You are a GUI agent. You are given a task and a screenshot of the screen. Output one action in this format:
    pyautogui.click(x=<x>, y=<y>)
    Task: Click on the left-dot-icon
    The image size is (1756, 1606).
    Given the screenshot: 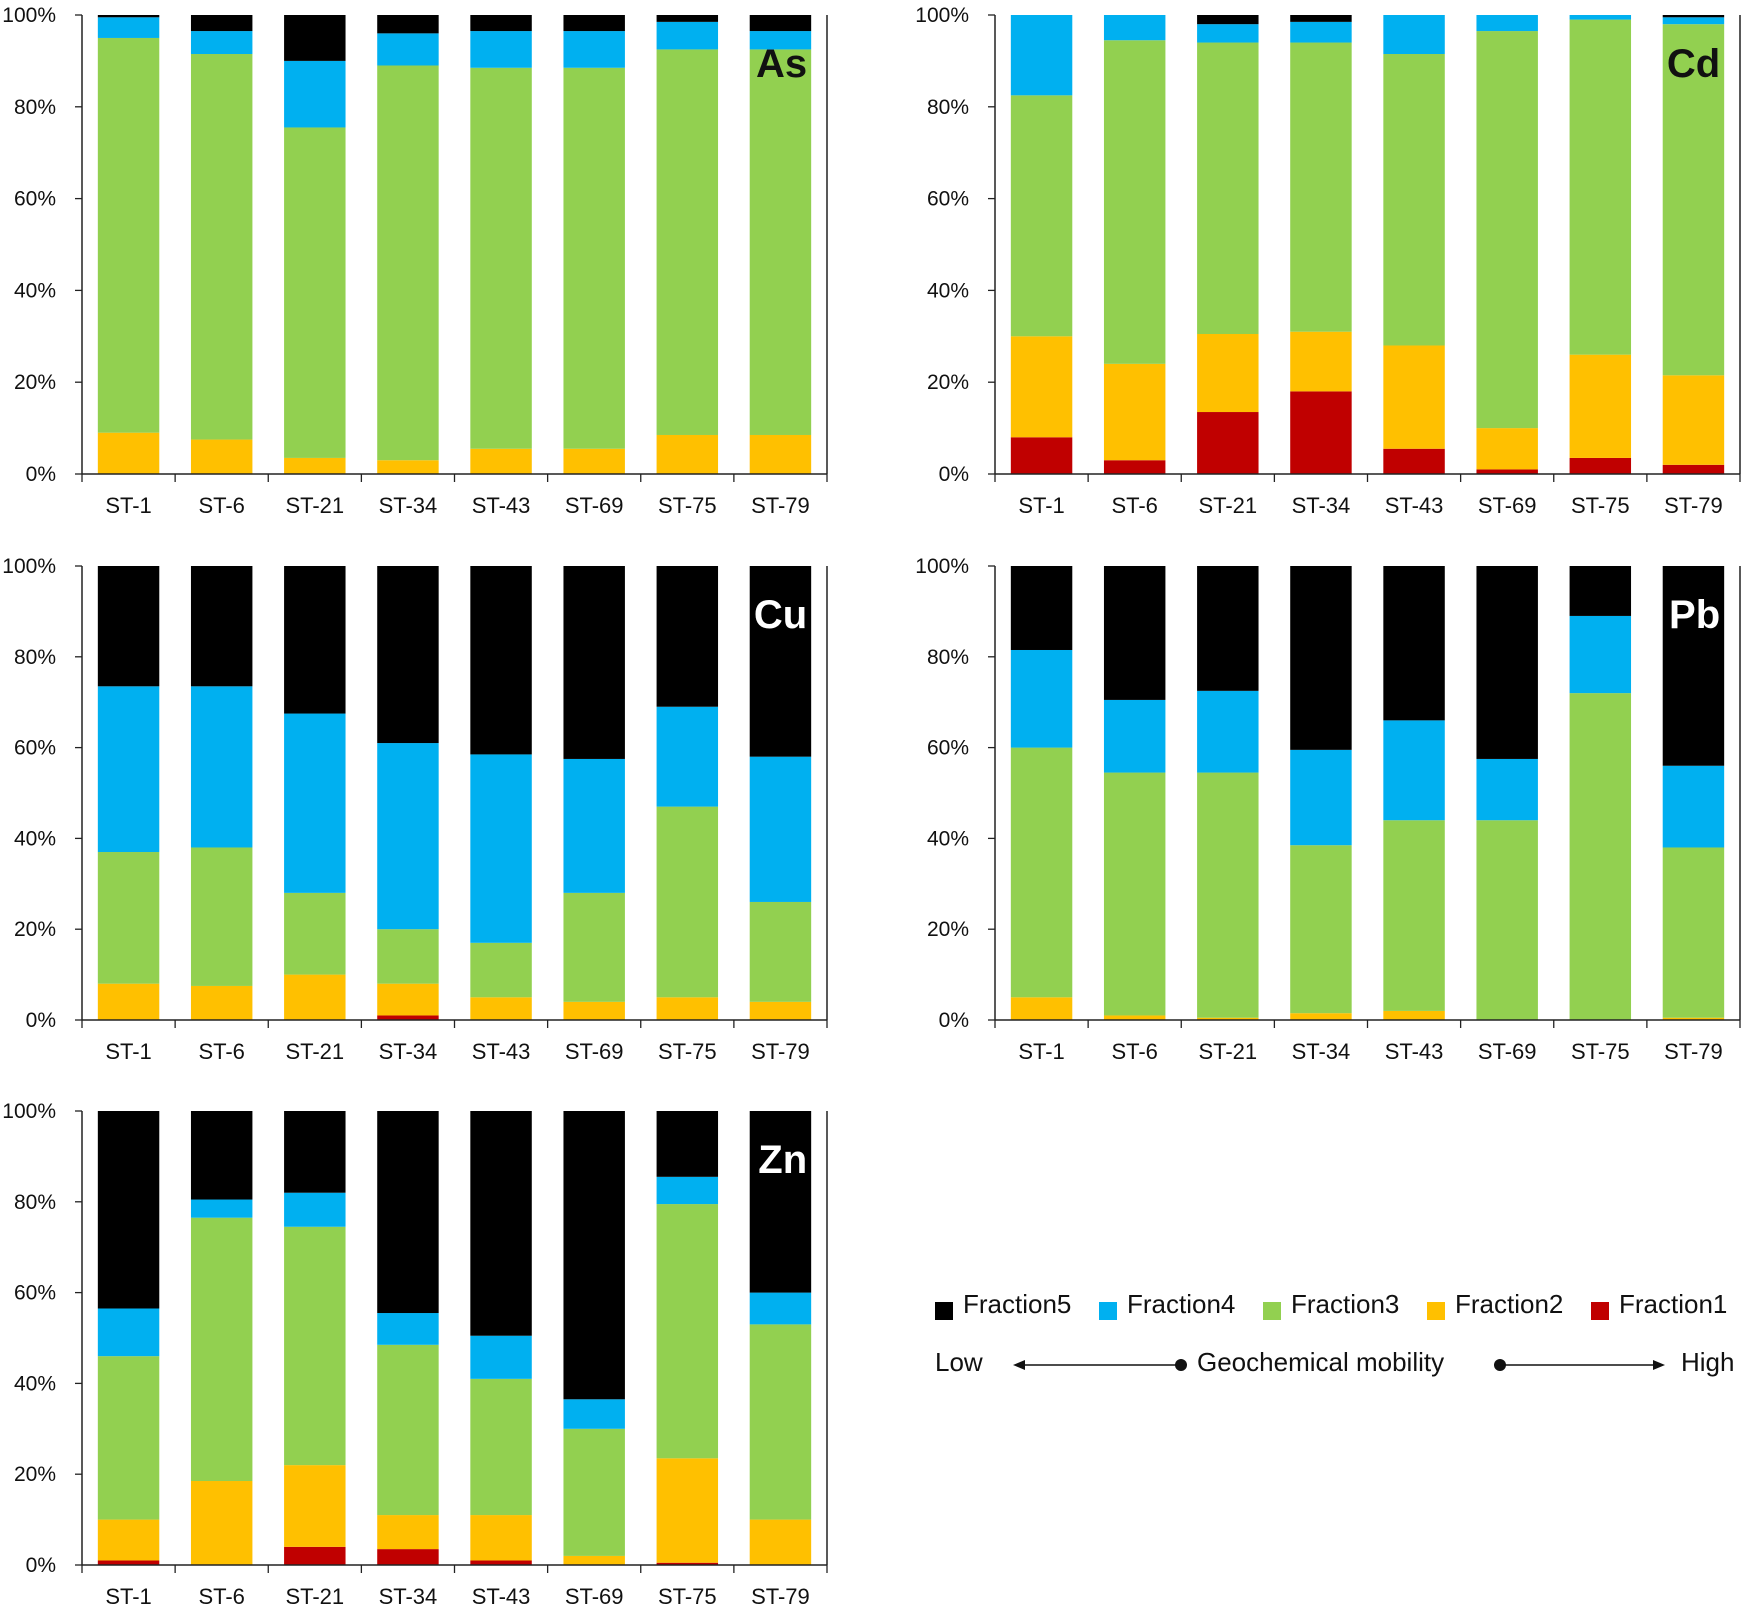 What is the action you would take?
    pyautogui.click(x=1181, y=1365)
    